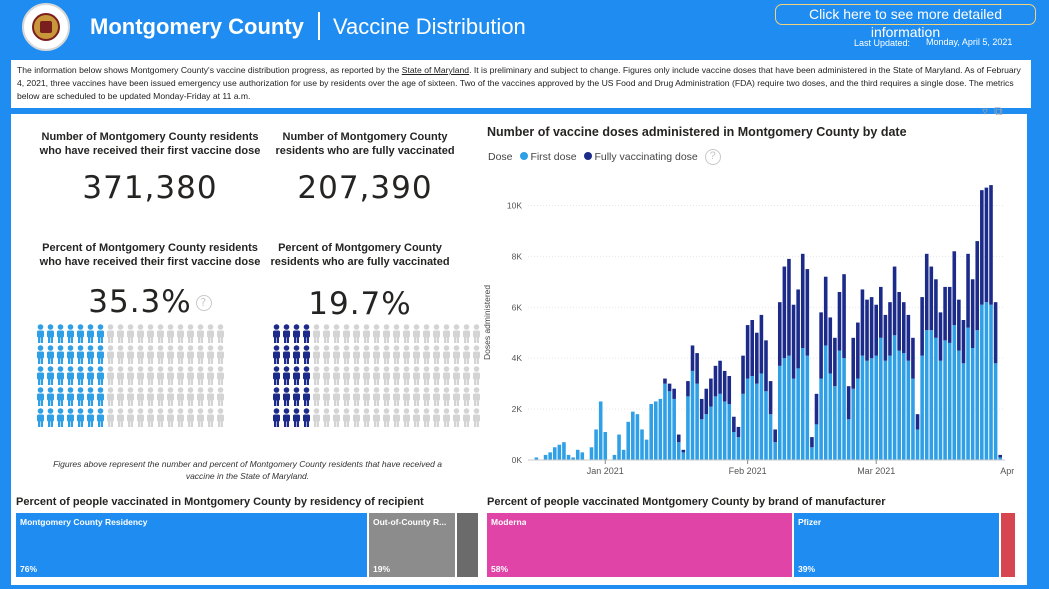  Describe the element at coordinates (435, 70) in the screenshot. I see `state-of-maryland-link: State of Maryland` at that location.